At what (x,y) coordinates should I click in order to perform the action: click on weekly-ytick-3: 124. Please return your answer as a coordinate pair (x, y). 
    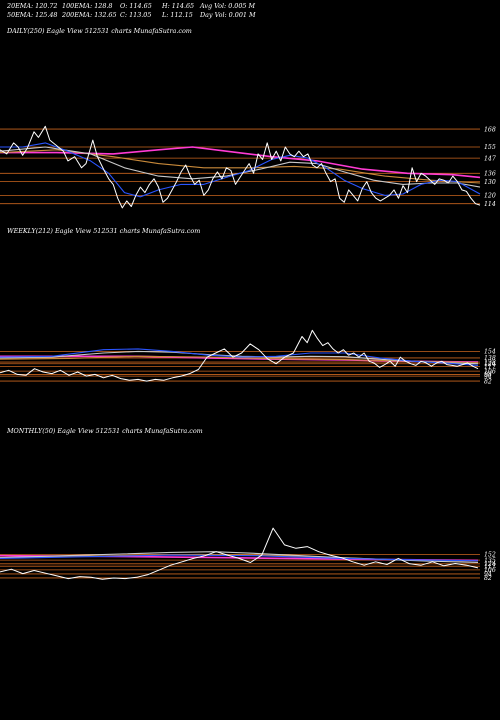
    Looking at the image, I should click on (490, 364).